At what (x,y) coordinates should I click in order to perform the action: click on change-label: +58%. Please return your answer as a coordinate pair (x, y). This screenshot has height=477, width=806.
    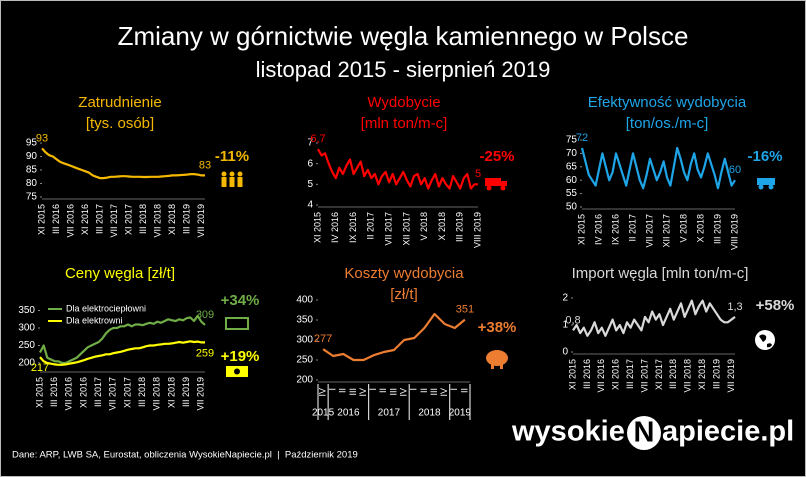
    Looking at the image, I should click on (775, 305).